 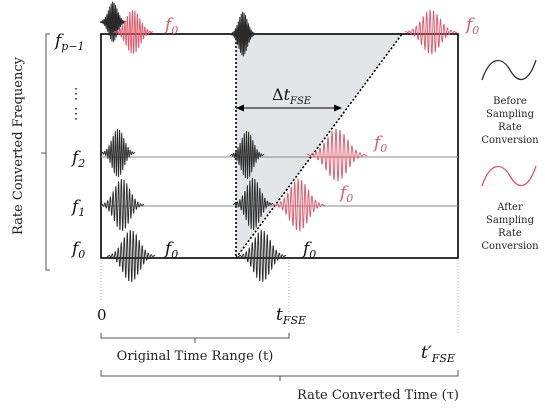 What do you see at coordinates (279, 375) in the screenshot?
I see `converted-time-bracket` at bounding box center [279, 375].